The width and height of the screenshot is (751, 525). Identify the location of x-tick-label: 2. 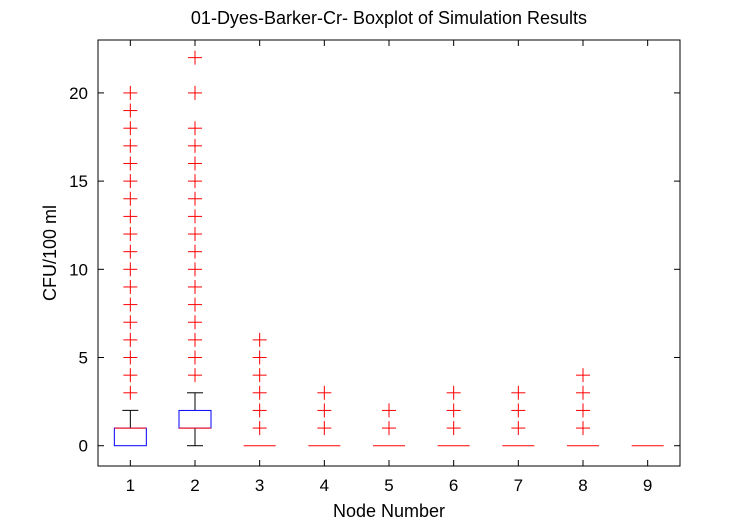
(194, 485).